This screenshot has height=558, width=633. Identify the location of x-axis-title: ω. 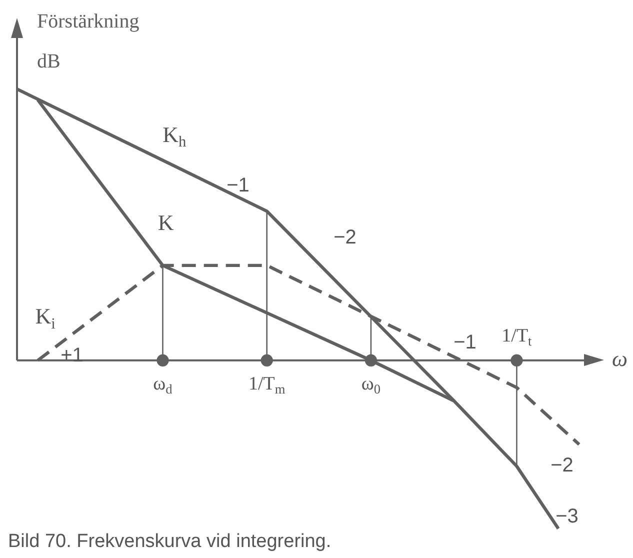
(620, 359).